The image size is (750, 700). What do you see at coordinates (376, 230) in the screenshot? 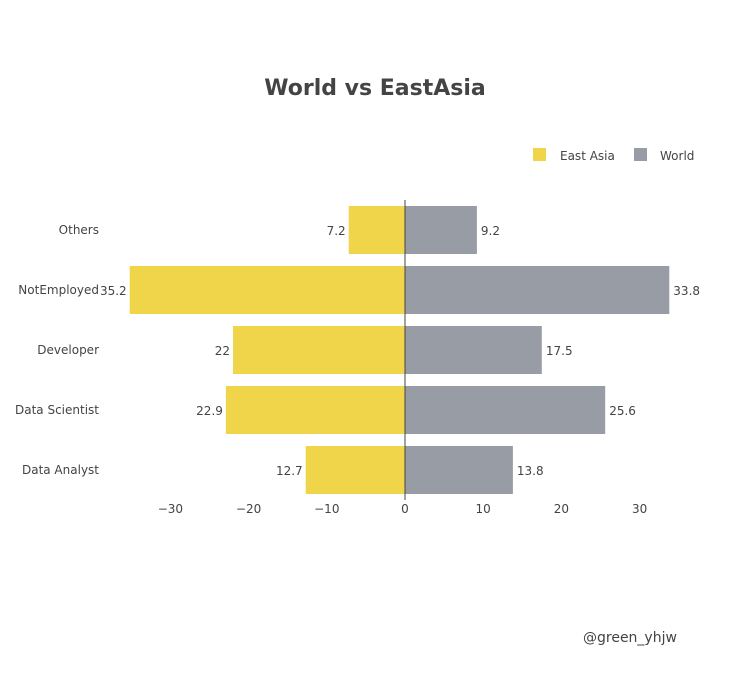
I see `bar-east-asia-others` at bounding box center [376, 230].